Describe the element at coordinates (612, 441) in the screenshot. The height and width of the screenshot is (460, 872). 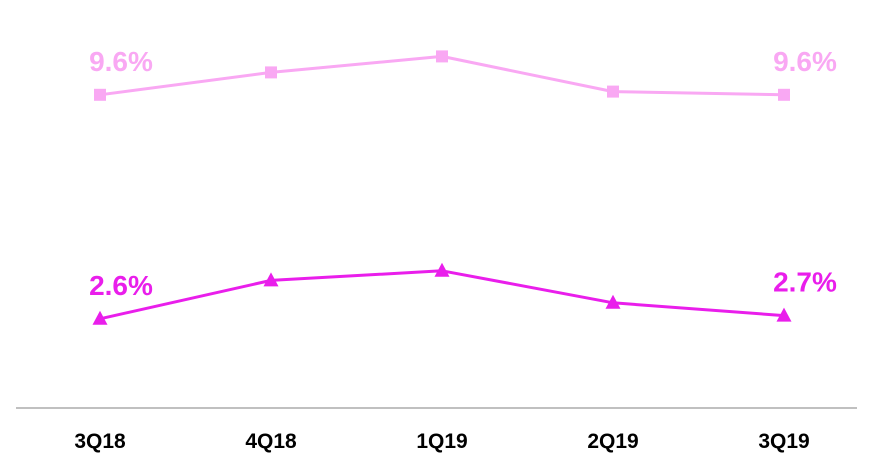
I see `x-tick-label: 2Q19` at that location.